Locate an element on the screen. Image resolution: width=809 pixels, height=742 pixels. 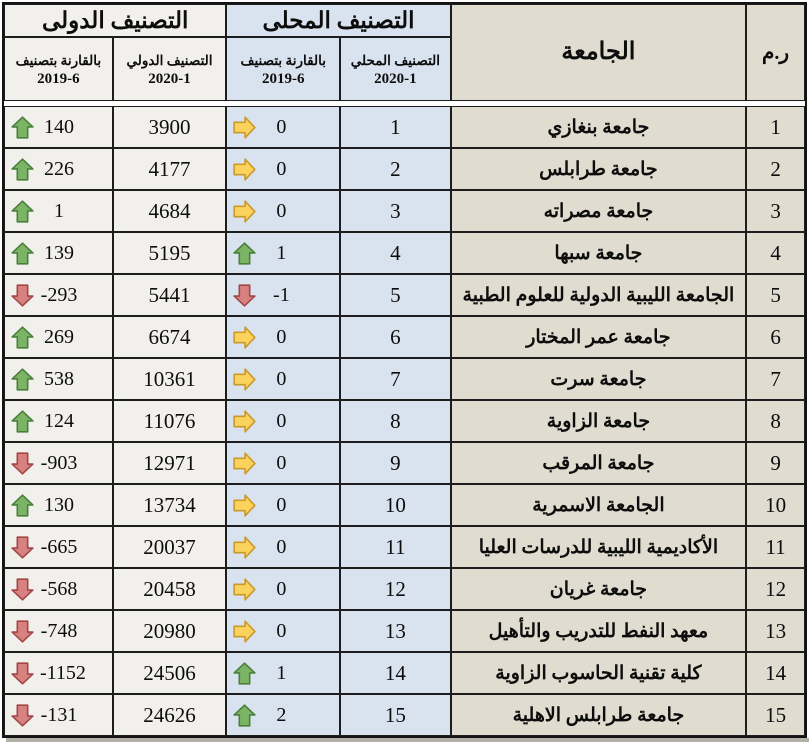
table-row: 12 جامعة غريان 12 0 20458 -568 is located at coordinates (404, 589).